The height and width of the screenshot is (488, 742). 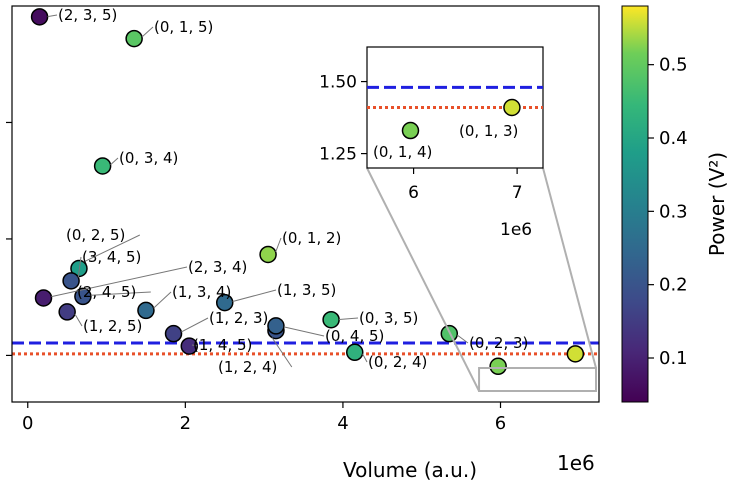 I want to click on colorbar-tick-label: 0.4, so click(x=673, y=138).